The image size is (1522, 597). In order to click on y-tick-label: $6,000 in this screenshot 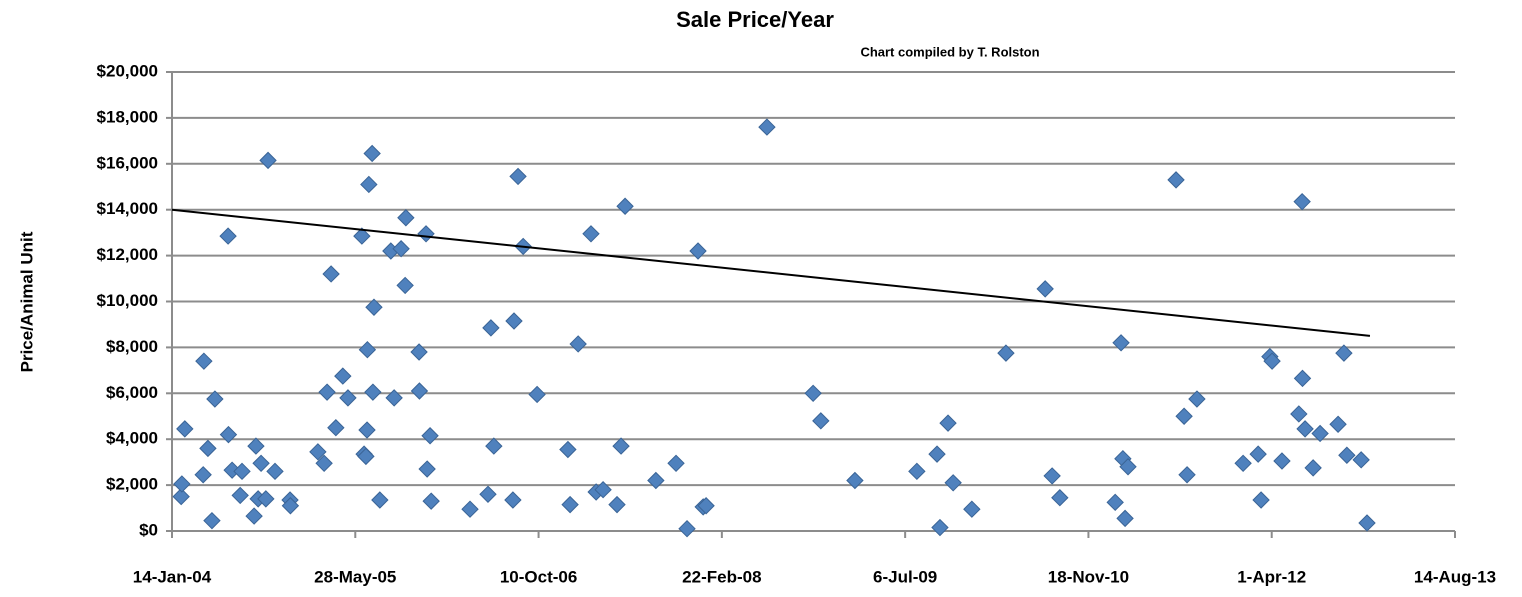, I will do `click(132, 392)`.